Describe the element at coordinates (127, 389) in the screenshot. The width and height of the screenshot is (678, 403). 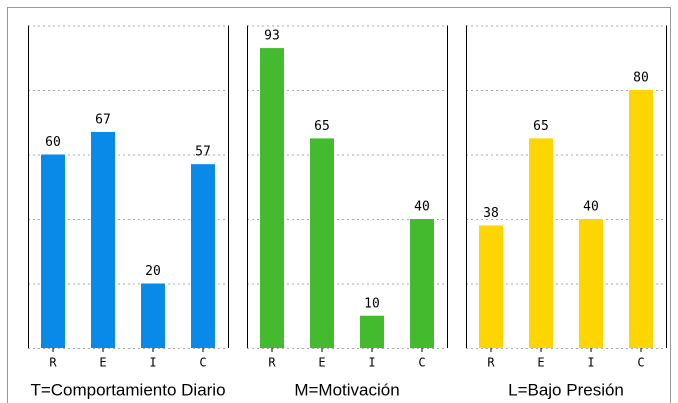
I see `x-axis-label: T=Comportamiento Diario` at that location.